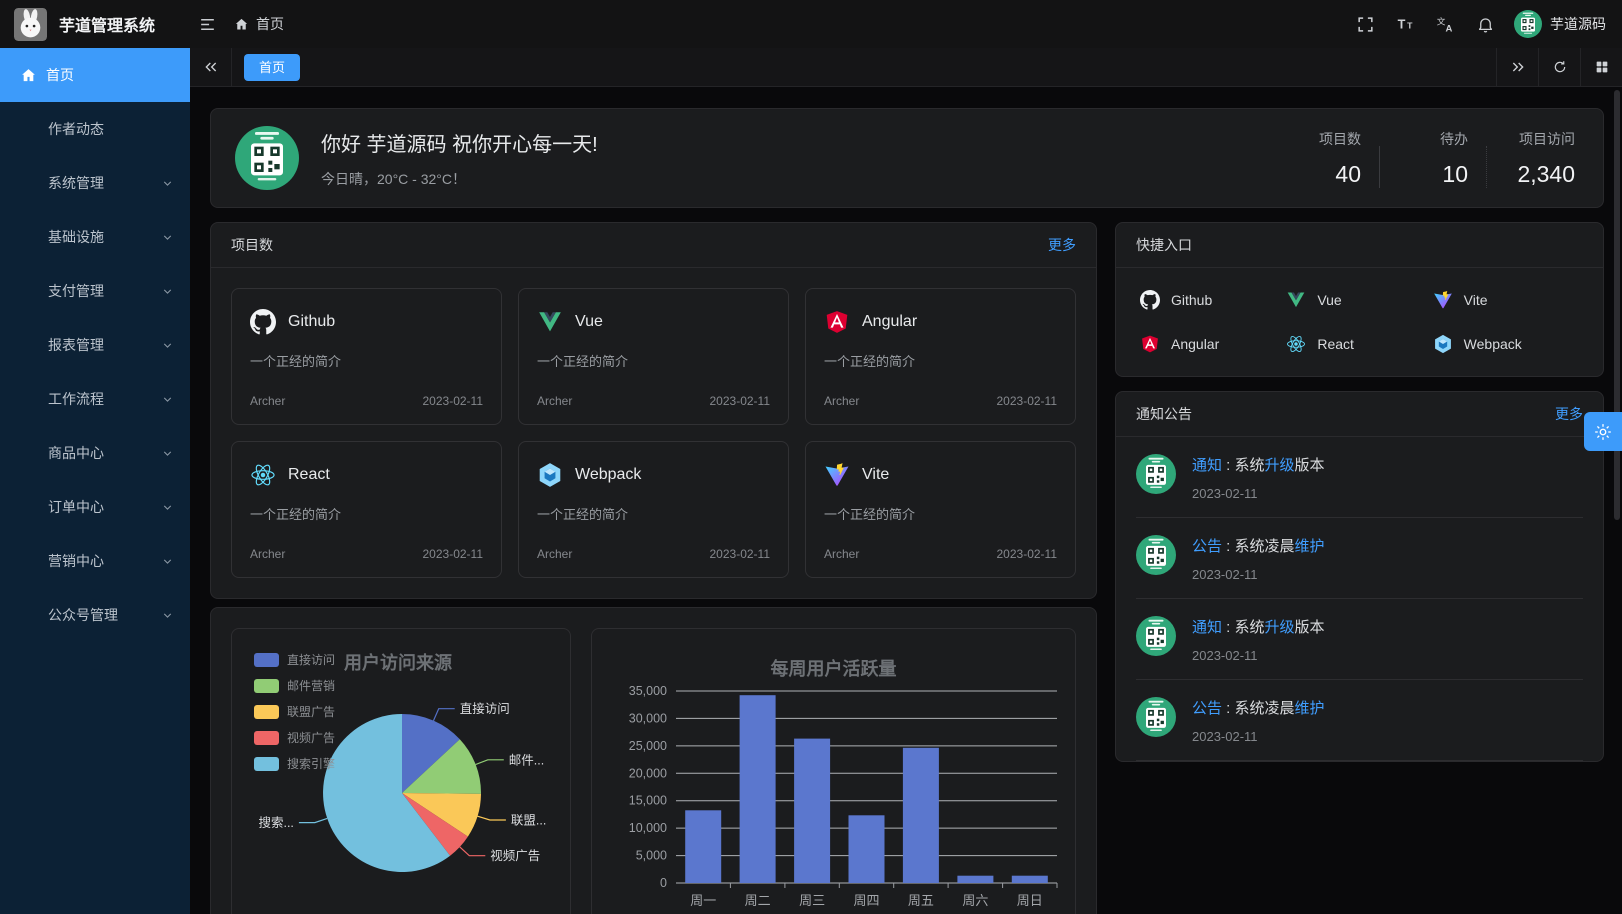 This screenshot has width=1622, height=914. What do you see at coordinates (294, 659) in the screenshot?
I see `legend-item: 直接访问` at bounding box center [294, 659].